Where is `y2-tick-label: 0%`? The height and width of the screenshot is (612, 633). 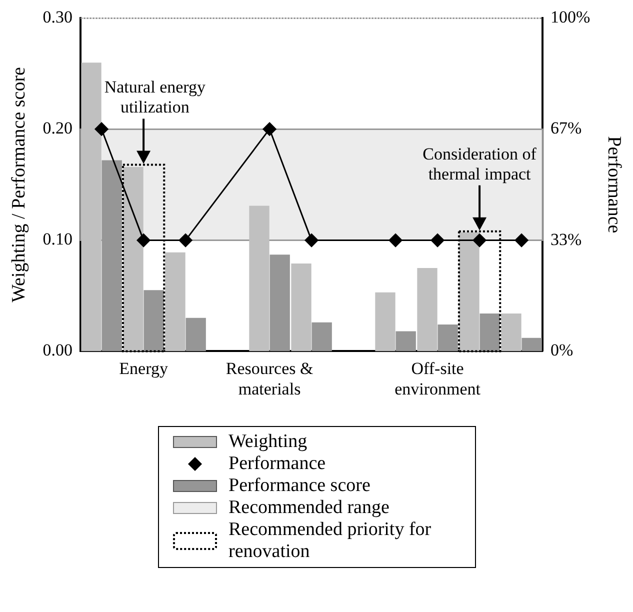
y2-tick-label: 0% is located at coordinates (562, 350).